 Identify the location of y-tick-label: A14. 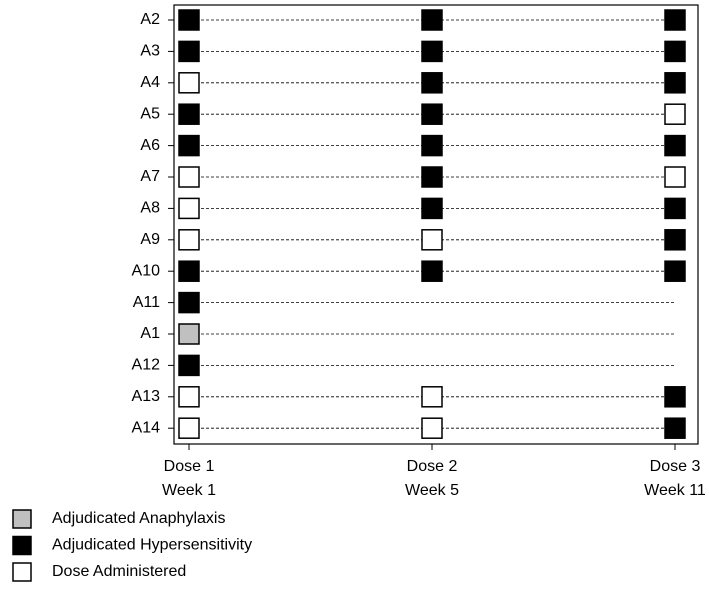
(146, 427).